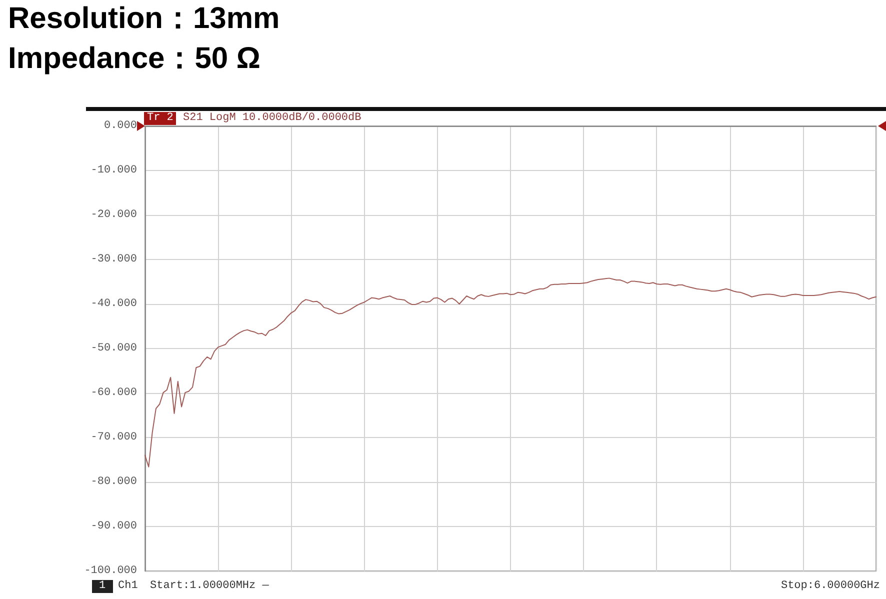  Describe the element at coordinates (272, 118) in the screenshot. I see `text: S21 LogM 10.0000dB/0.0000dB` at that location.